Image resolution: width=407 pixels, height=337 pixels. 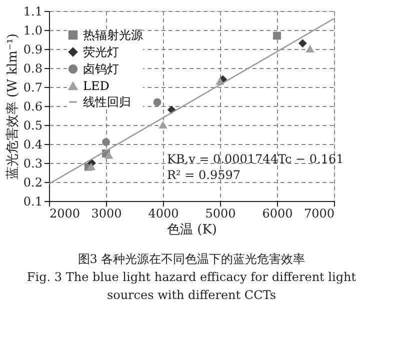 What do you see at coordinates (192, 230) in the screenshot?
I see `x-axis-title: 色温 (K)` at bounding box center [192, 230].